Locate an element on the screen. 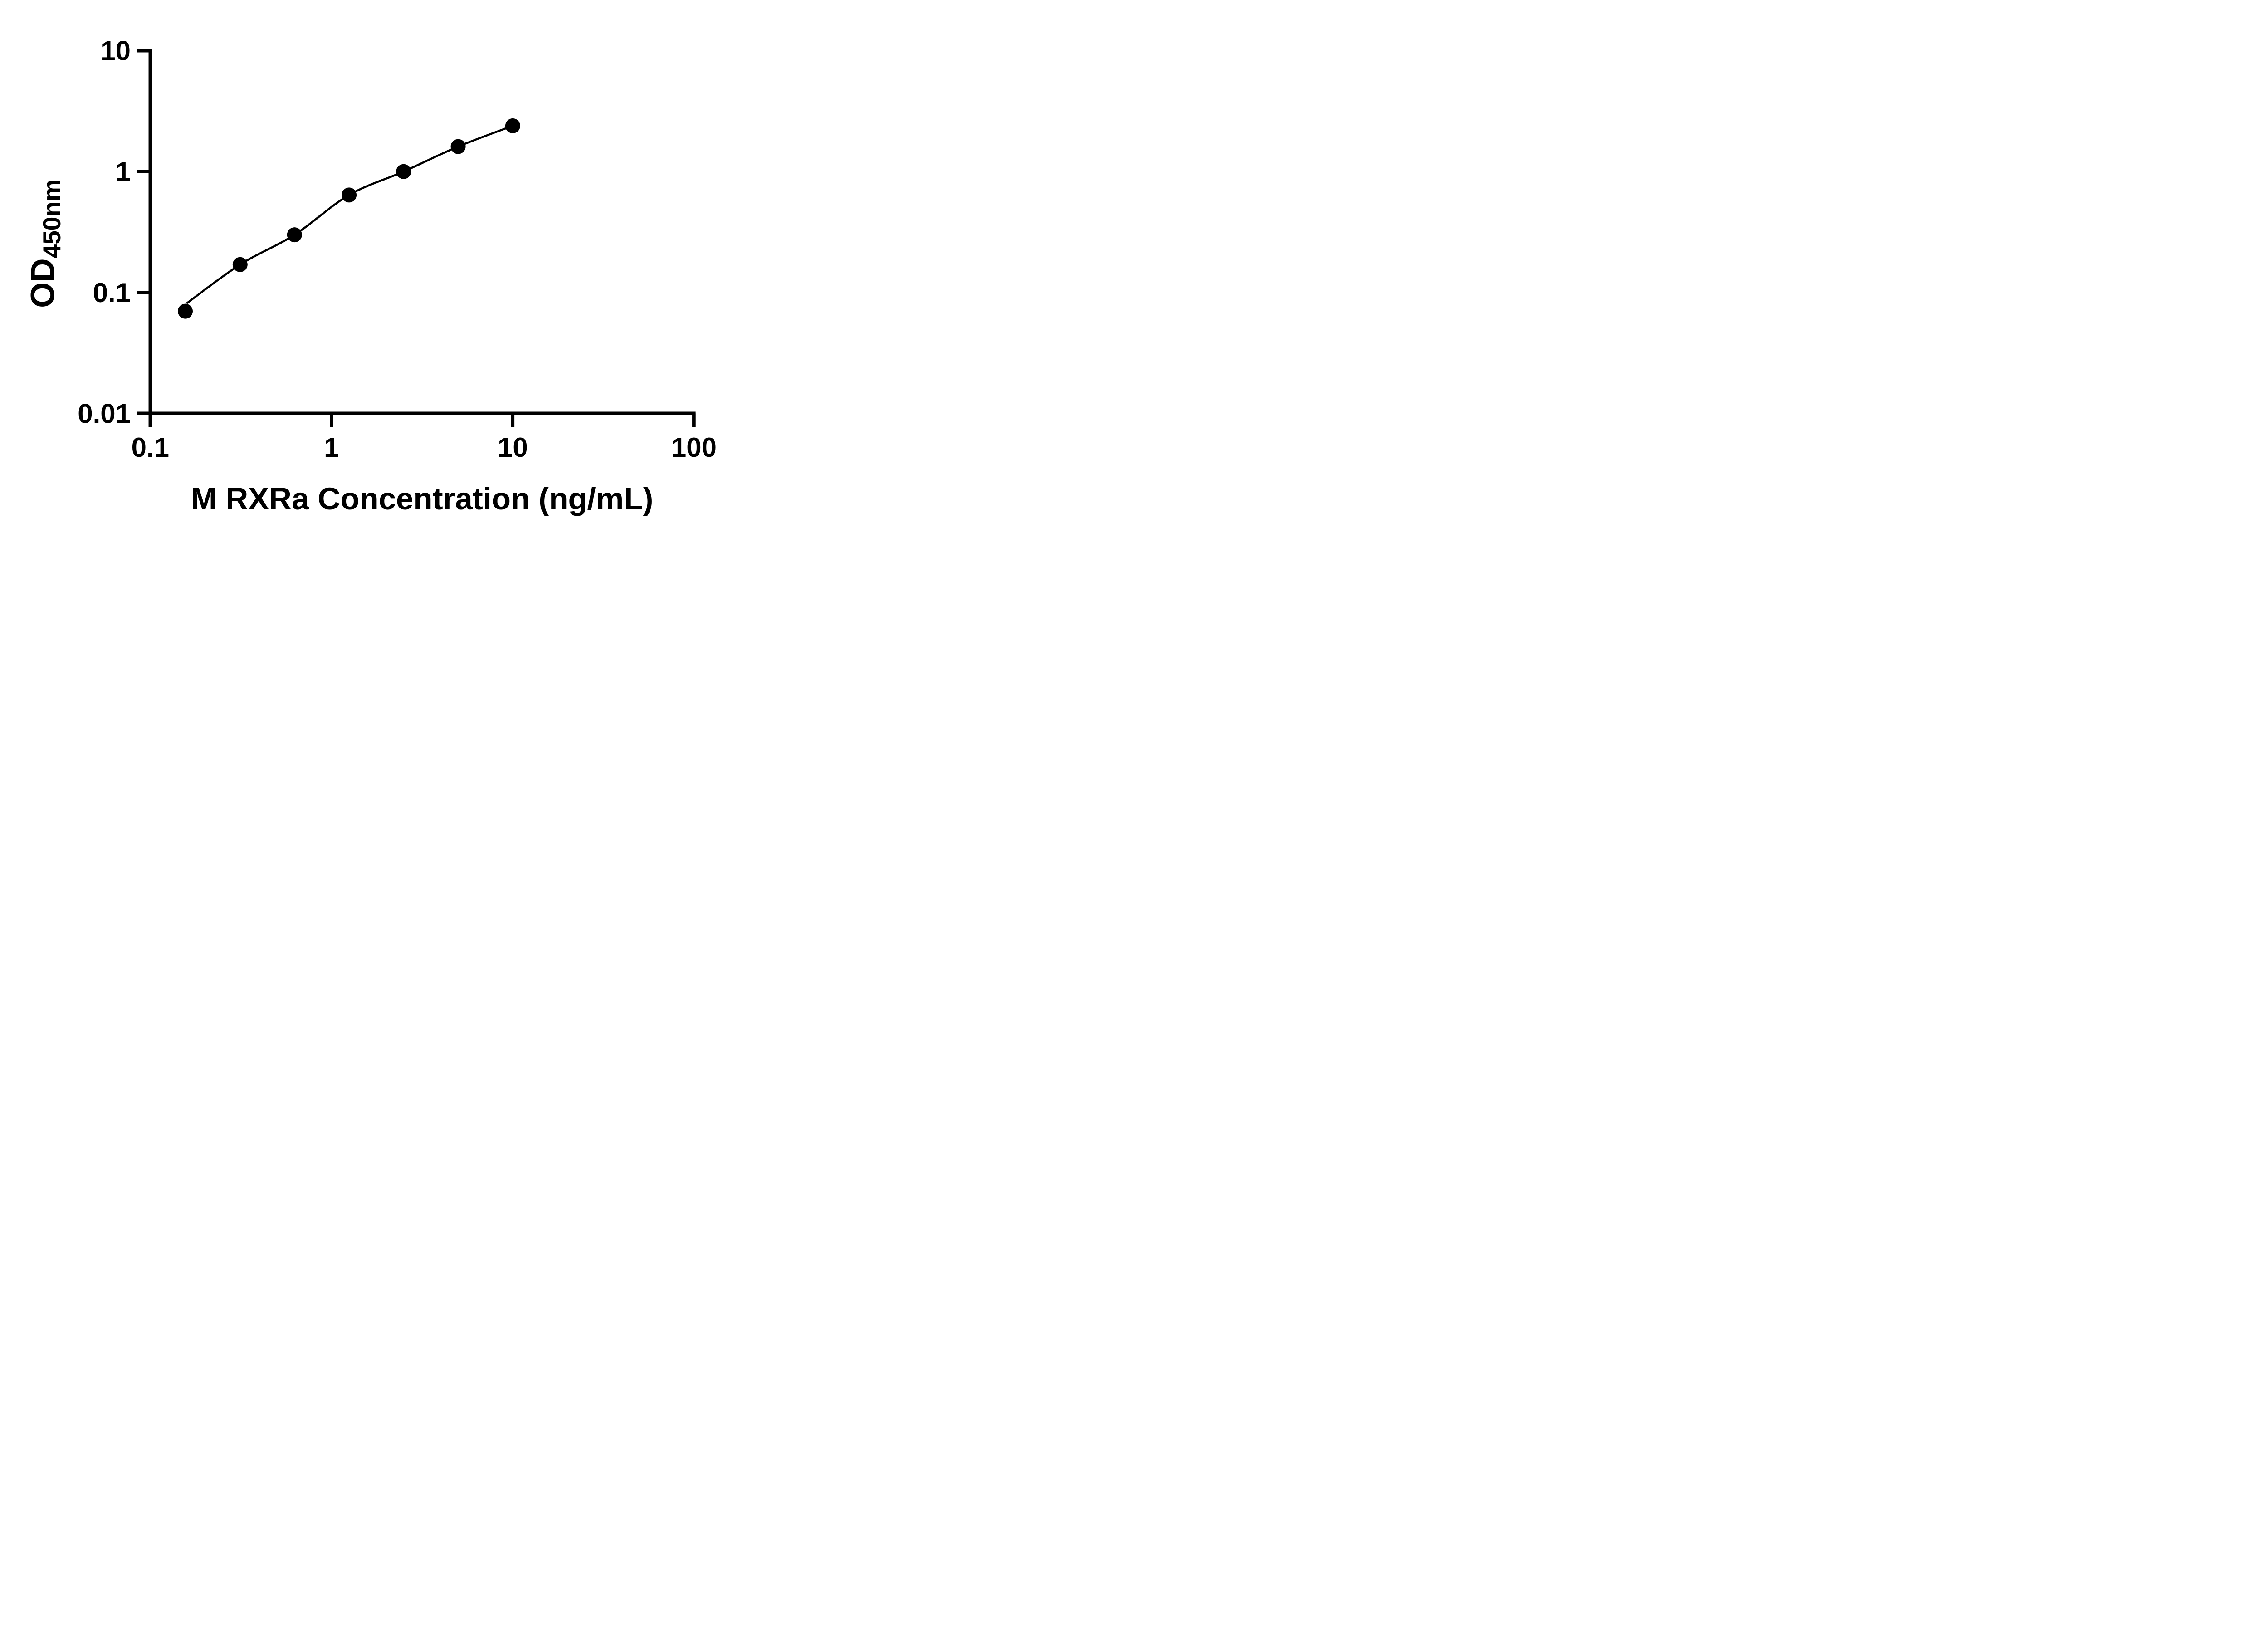 Image resolution: width=2268 pixels, height=1633 pixels. x-tick-label: 10 is located at coordinates (513, 447).